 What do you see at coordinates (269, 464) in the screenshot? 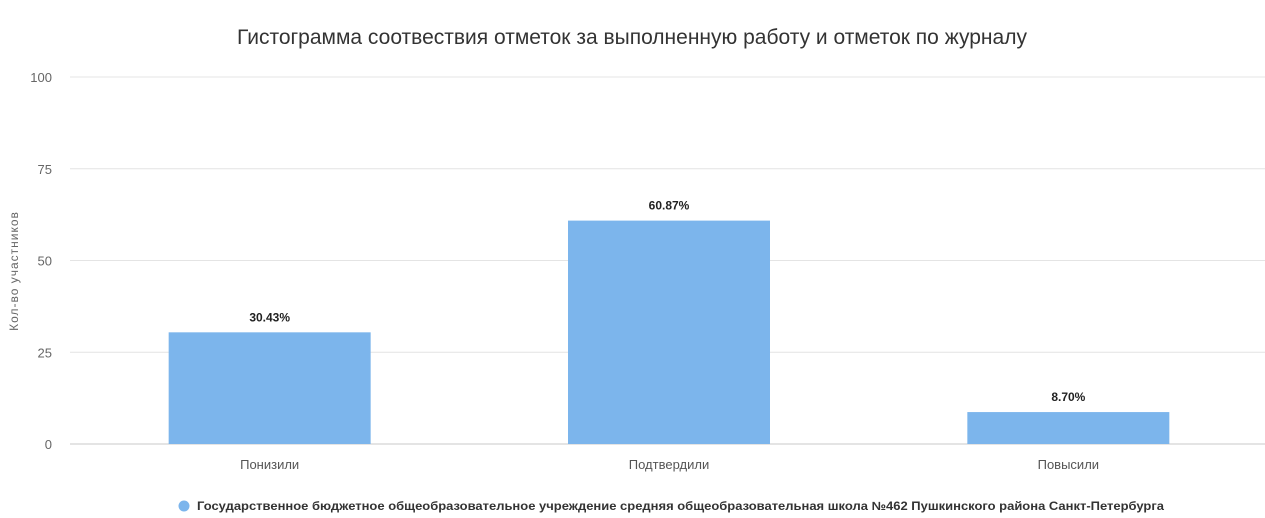
I see `x-tick-label: Понизили` at bounding box center [269, 464].